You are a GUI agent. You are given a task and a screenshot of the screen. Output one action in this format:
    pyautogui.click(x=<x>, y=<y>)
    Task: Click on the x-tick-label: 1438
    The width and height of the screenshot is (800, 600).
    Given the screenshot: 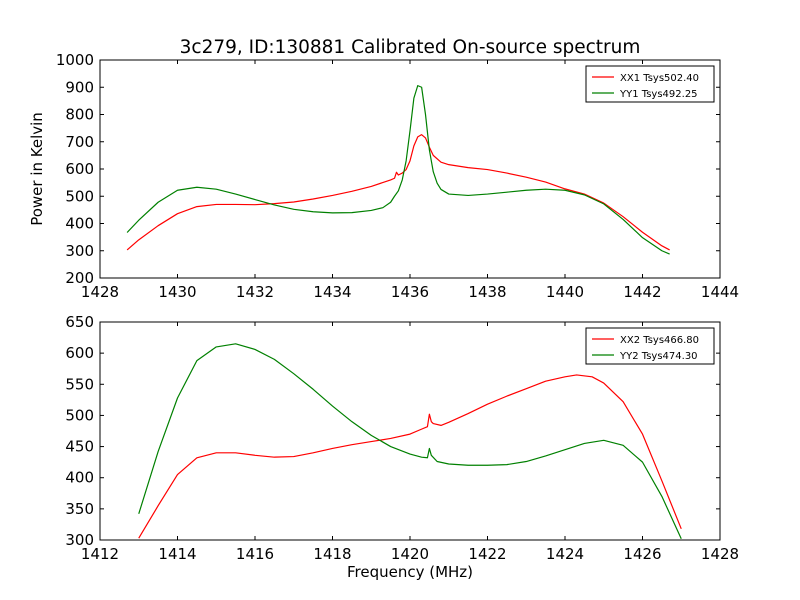 What is the action you would take?
    pyautogui.click(x=487, y=292)
    